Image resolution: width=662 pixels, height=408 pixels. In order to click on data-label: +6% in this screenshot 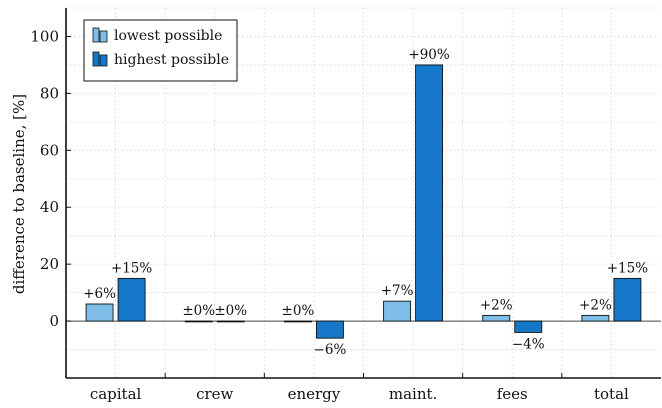, I will do `click(99, 294)`.